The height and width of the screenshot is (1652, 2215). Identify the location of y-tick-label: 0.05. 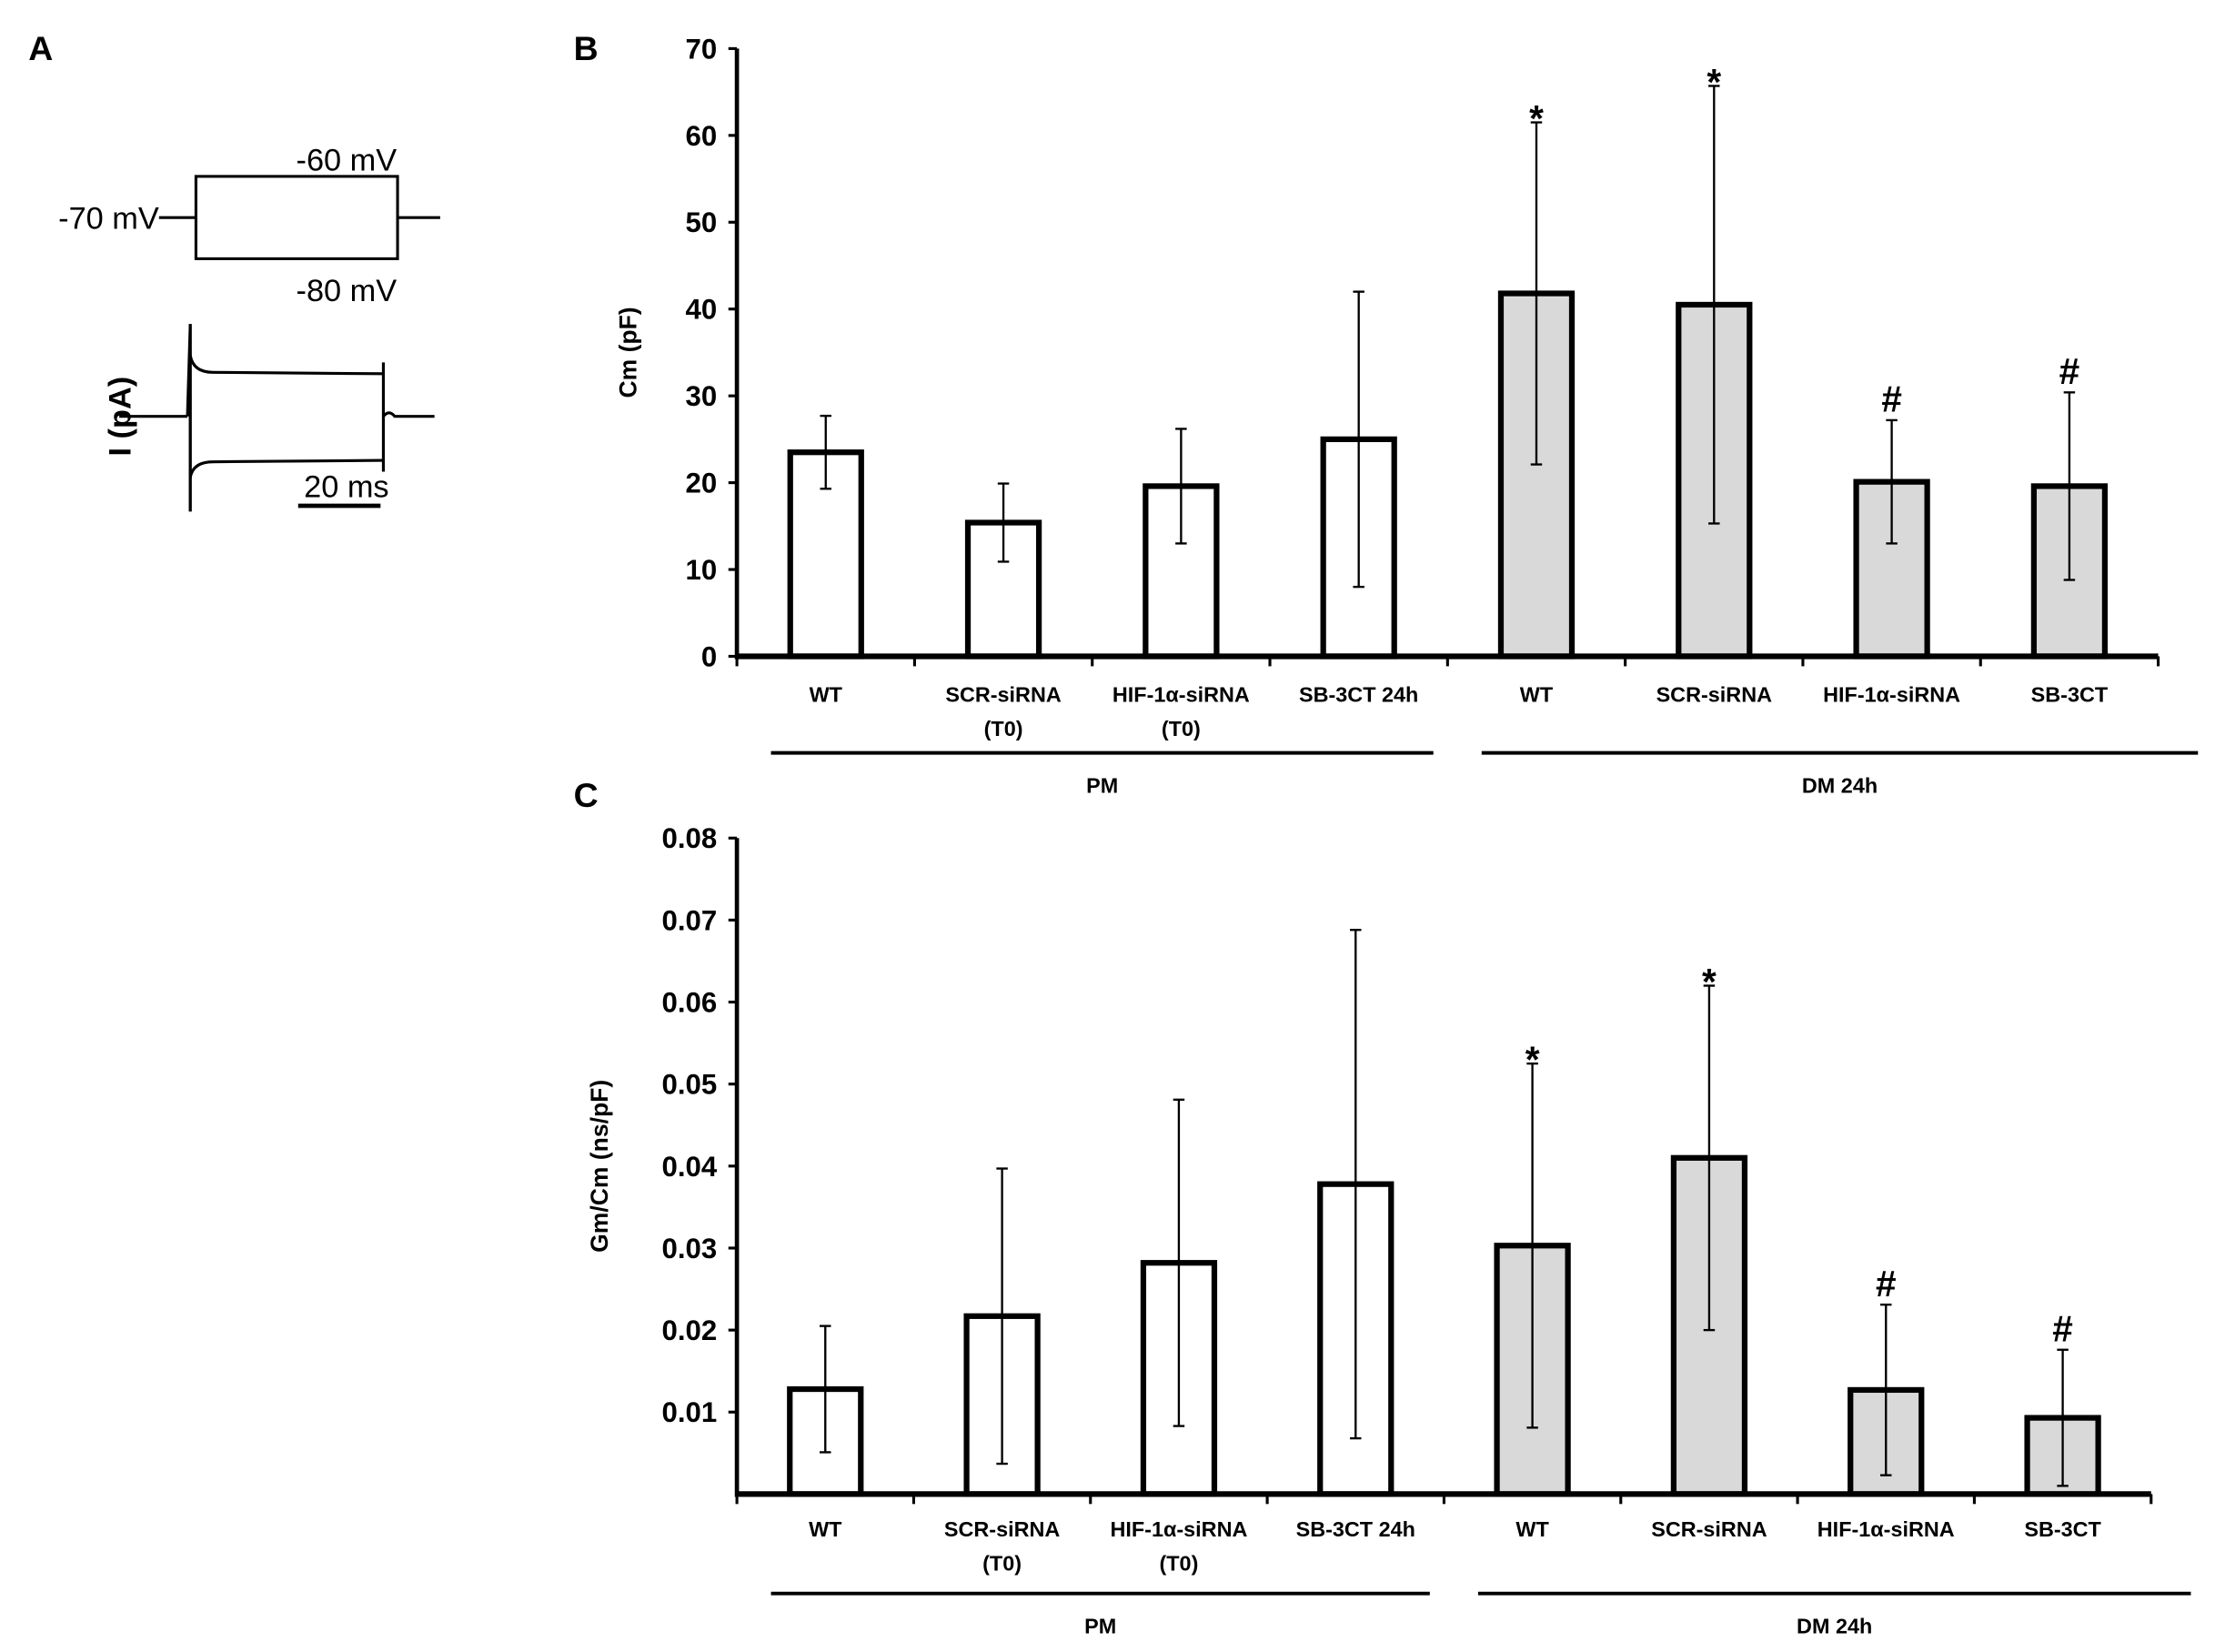
(690, 1085).